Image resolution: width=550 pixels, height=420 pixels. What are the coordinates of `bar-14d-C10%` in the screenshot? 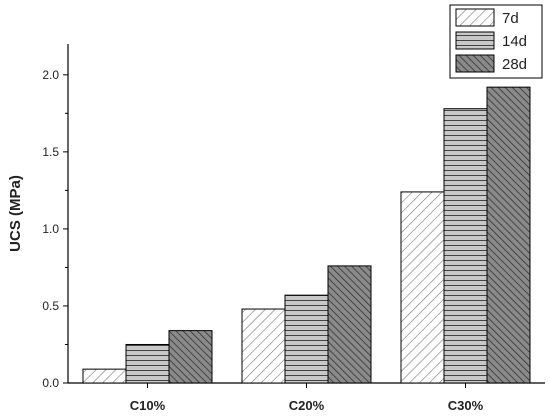 It's located at (147, 363).